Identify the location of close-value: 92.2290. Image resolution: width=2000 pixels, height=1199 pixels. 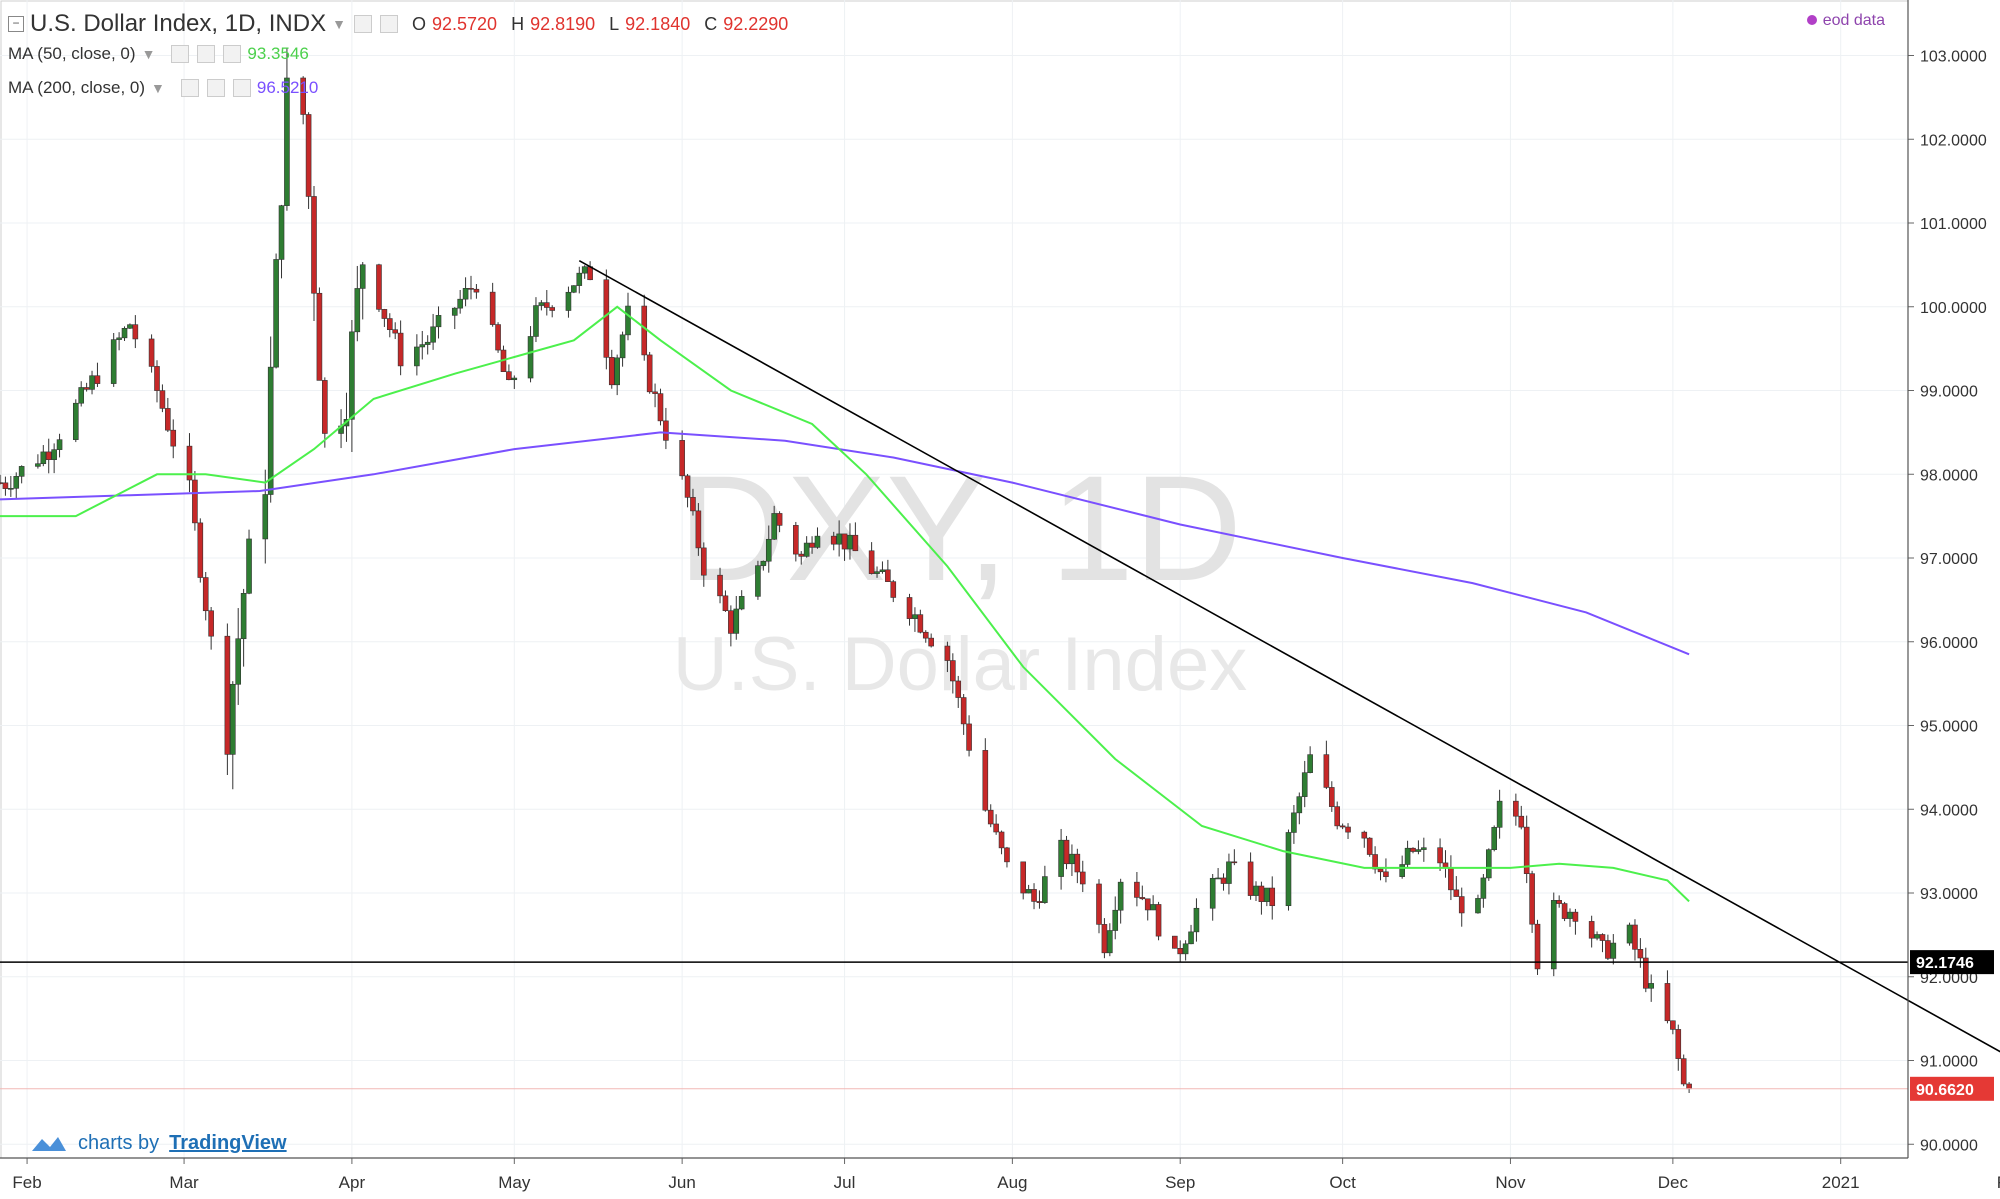
(756, 23).